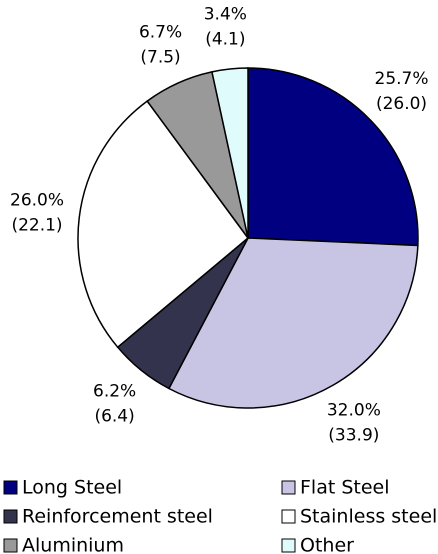 Image resolution: width=438 pixels, height=554 pixels. Describe the element at coordinates (353, 435) in the screenshot. I see `secondary-value-label: (33.9)` at that location.